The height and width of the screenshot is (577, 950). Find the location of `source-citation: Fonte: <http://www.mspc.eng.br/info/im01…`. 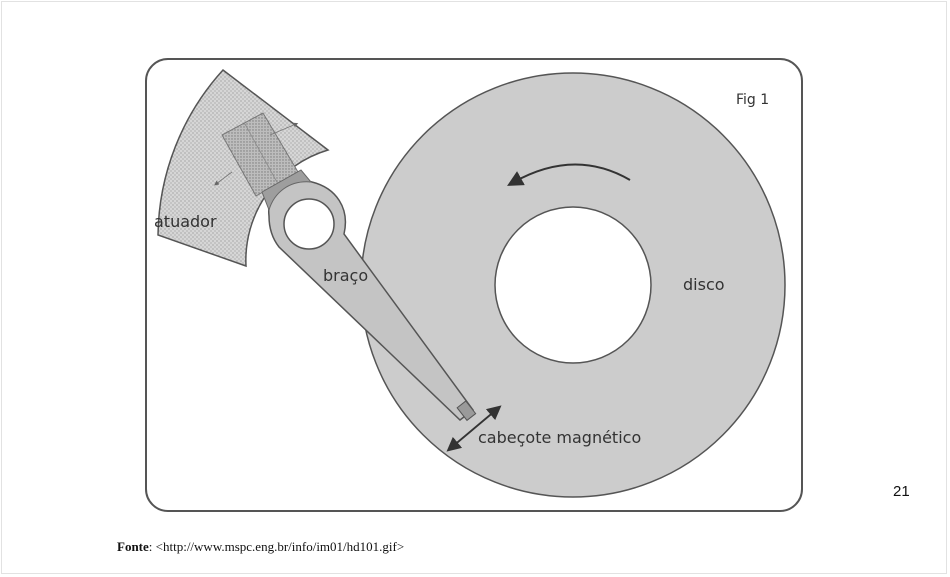

source-citation: Fonte: <http://www.mspc.eng.br/info/im01… is located at coordinates (260, 547).